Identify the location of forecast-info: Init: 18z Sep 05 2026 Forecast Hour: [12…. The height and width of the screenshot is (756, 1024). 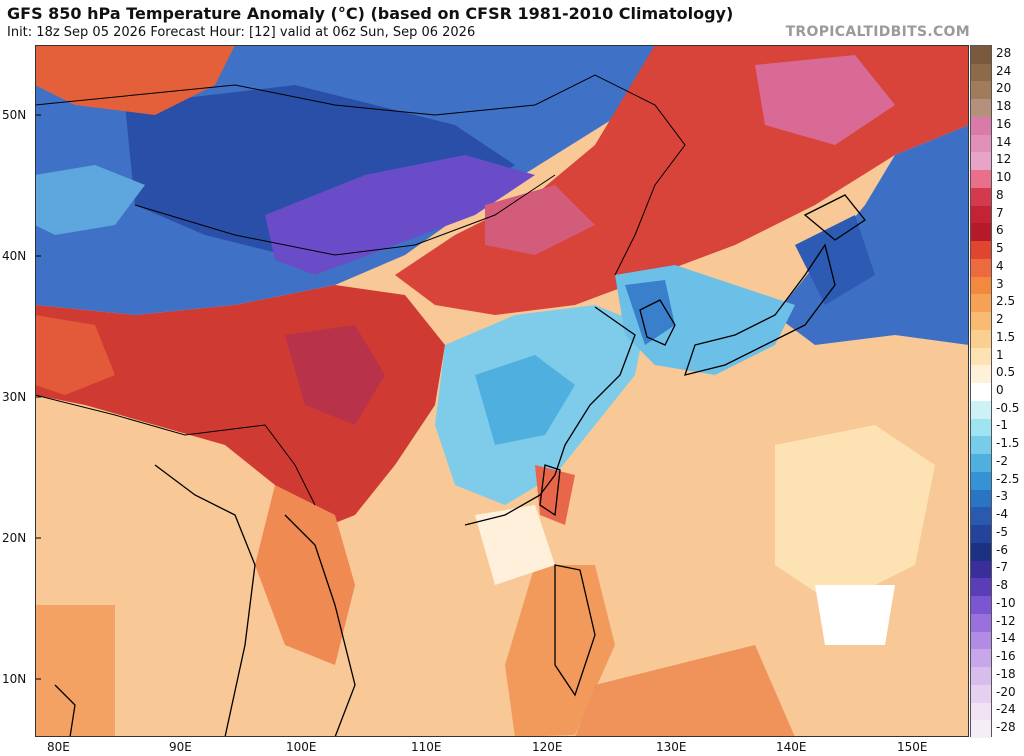
(241, 32).